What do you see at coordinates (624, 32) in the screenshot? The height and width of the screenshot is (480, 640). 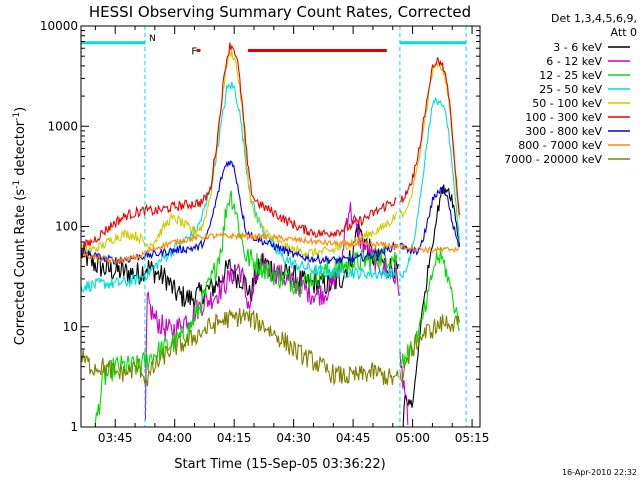 I see `legend-header-line2: Att 0` at bounding box center [624, 32].